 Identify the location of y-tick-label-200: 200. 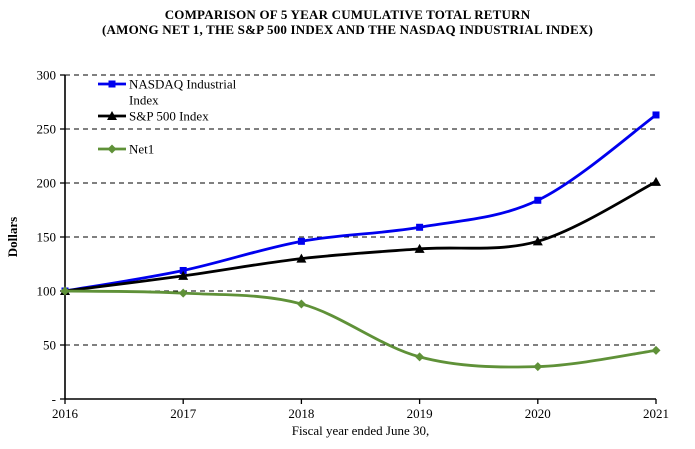
(47, 183).